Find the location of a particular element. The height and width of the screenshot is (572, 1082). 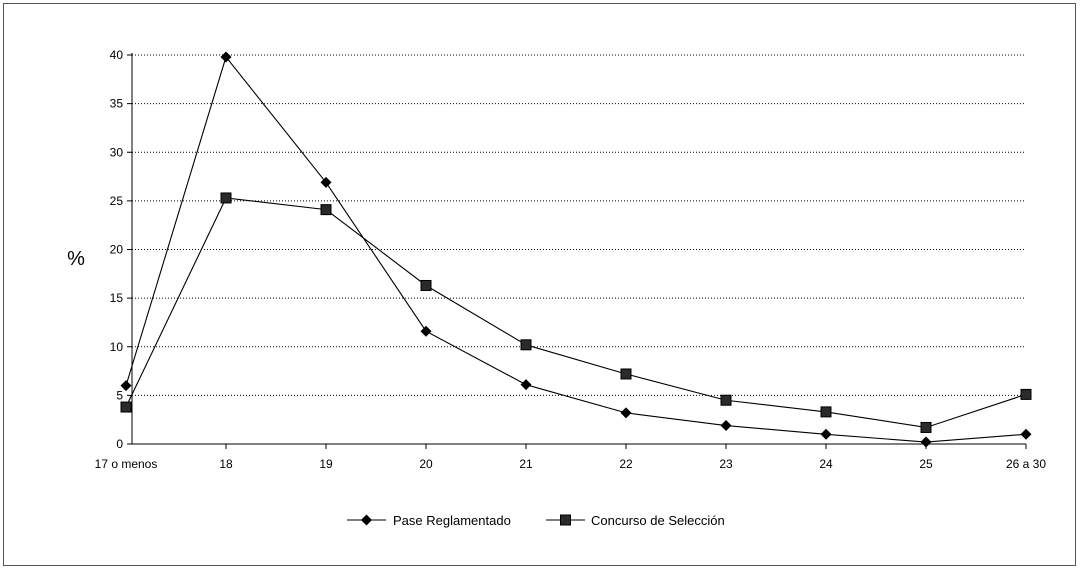

legend-marker-square is located at coordinates (565, 520).